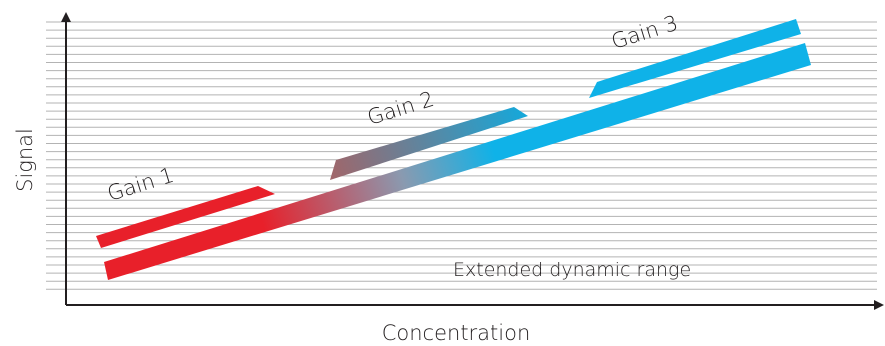  Describe the element at coordinates (400, 108) in the screenshot. I see `label-gain-2: Gain 2` at that location.